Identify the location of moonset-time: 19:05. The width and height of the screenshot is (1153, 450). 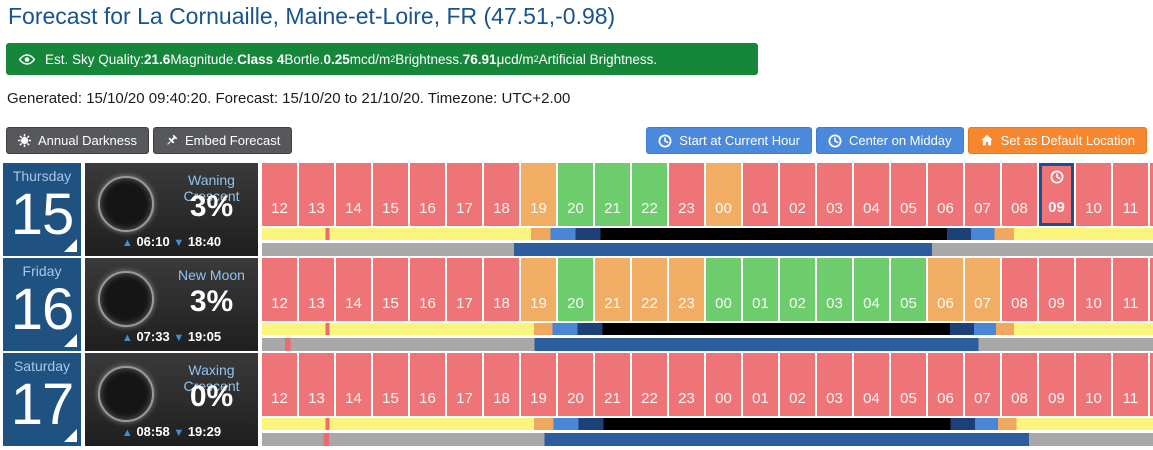
(204, 336).